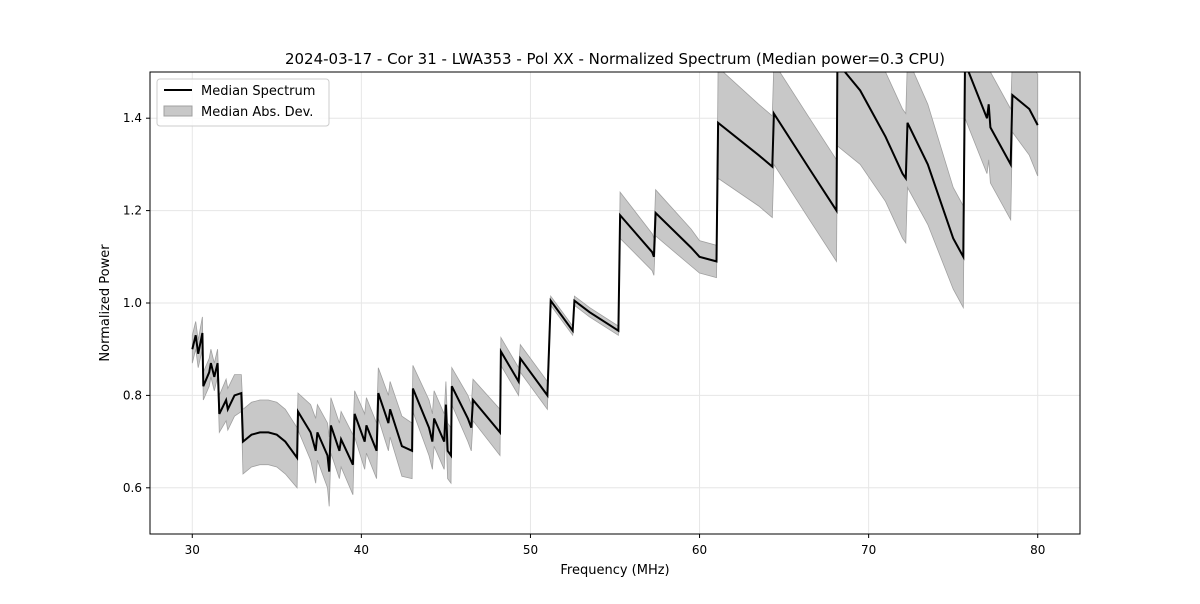  Describe the element at coordinates (258, 91) in the screenshot. I see `legend-label-median: Median Spectrum` at that location.